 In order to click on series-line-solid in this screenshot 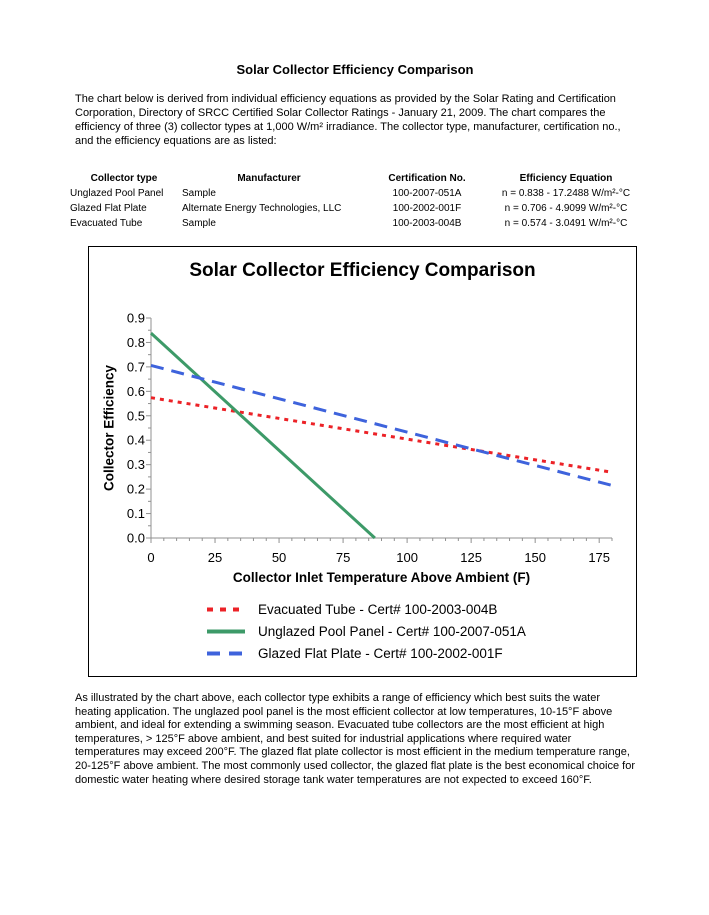, I will do `click(262, 436)`.